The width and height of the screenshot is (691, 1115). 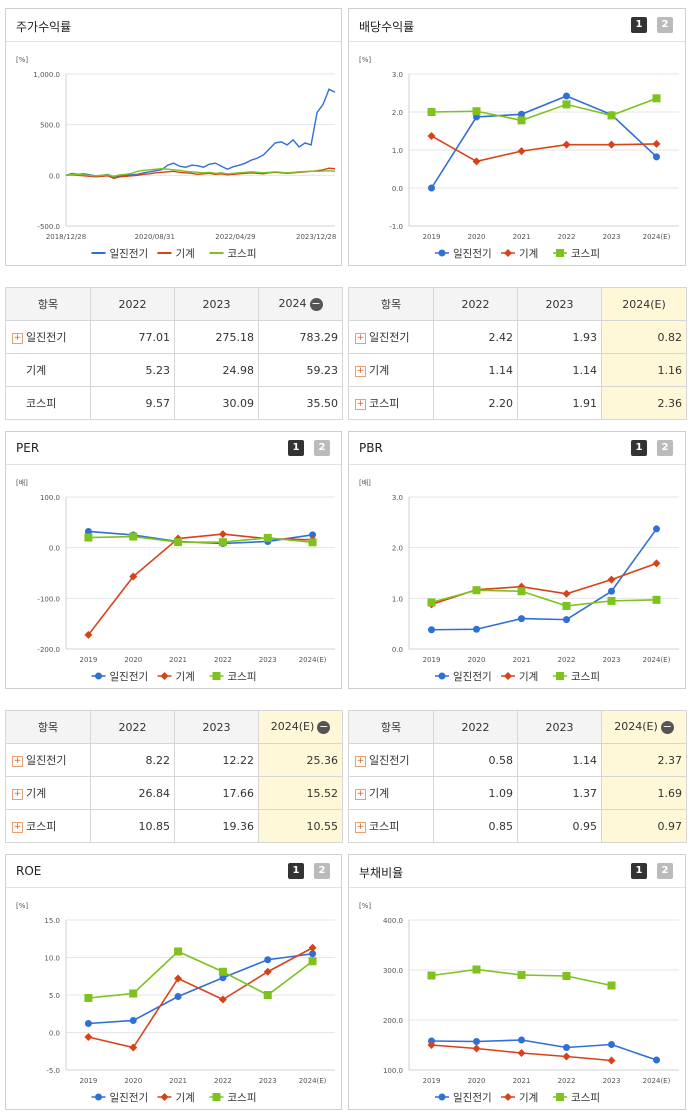 What do you see at coordinates (559, 760) in the screenshot?
I see `cell: 1.14` at bounding box center [559, 760].